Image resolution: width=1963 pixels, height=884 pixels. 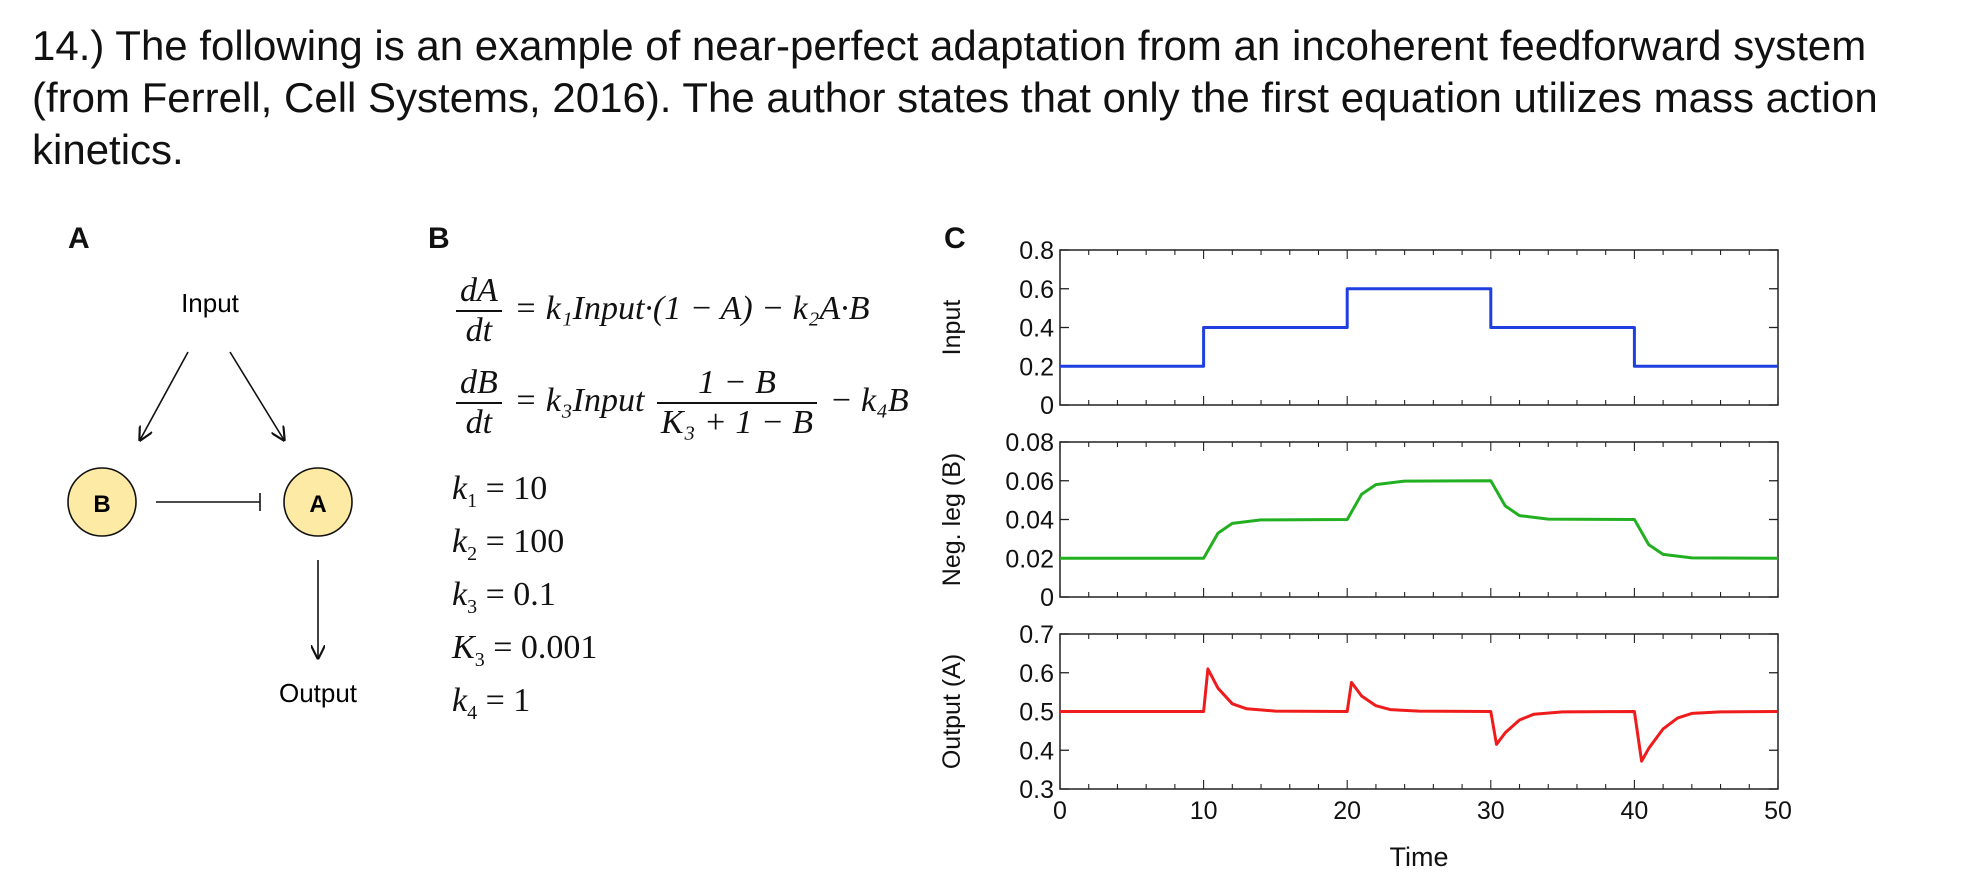 I want to click on node-b-label: B, so click(x=101, y=504).